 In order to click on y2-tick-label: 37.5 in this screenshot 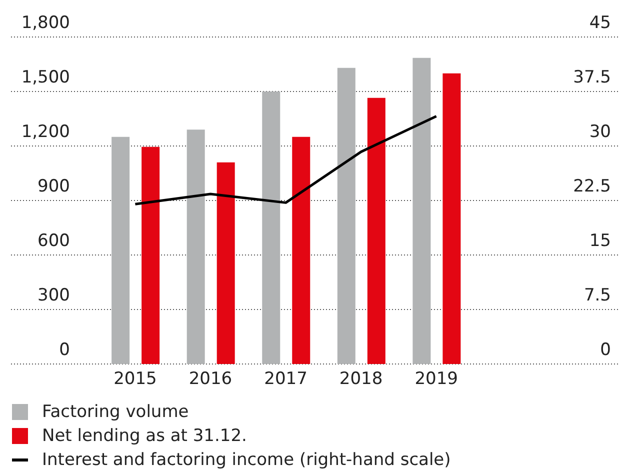, I will do `click(592, 78)`.